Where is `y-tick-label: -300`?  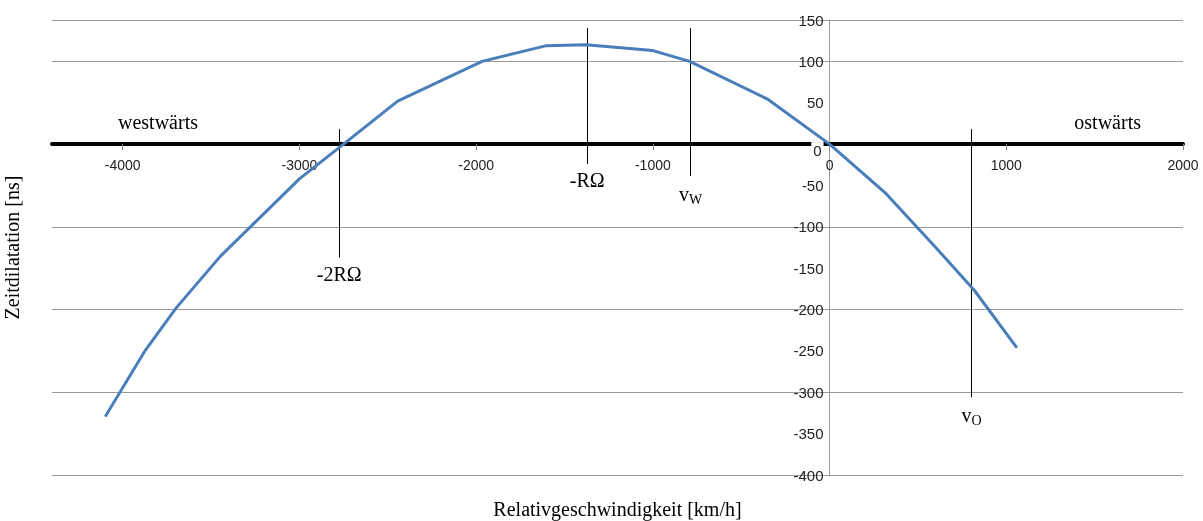
y-tick-label: -300 is located at coordinates (808, 392).